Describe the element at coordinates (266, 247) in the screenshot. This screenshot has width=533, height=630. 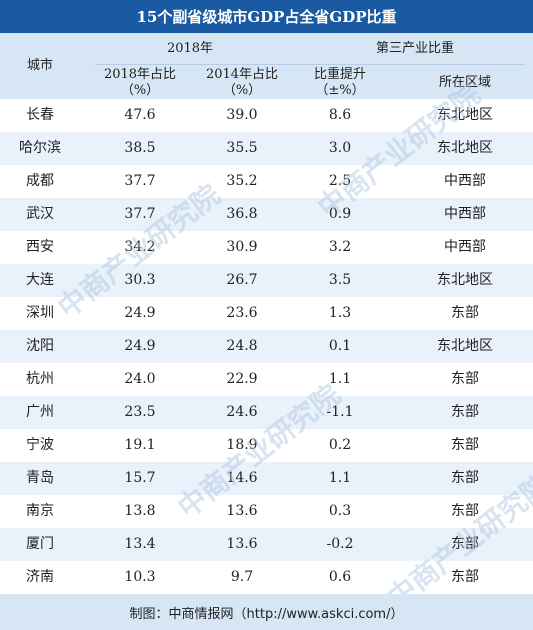
I see `table-row: 西安 34.2 30.9 3.2 中西部` at that location.